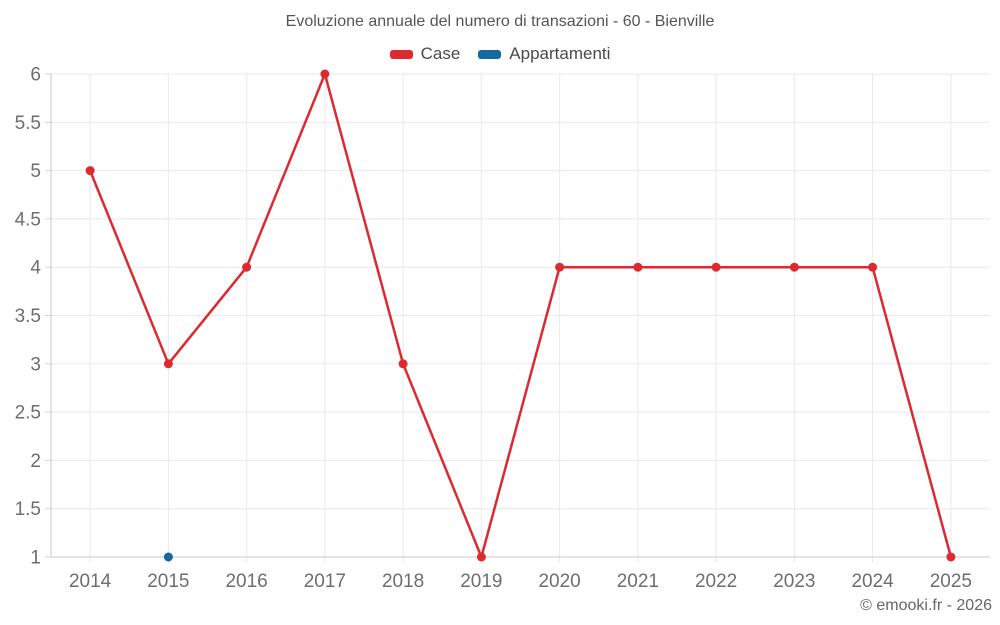  What do you see at coordinates (28, 413) in the screenshot?
I see `y-axis-label: 2.5` at bounding box center [28, 413].